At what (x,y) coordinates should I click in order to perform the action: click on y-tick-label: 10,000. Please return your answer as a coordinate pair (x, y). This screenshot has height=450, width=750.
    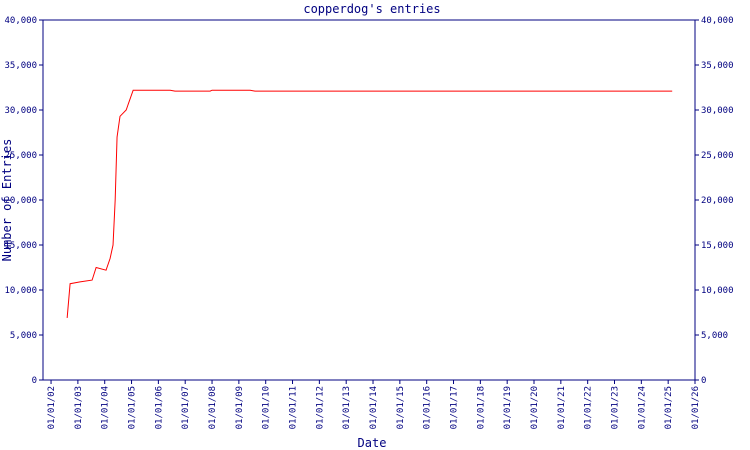
    Looking at the image, I should click on (20, 291).